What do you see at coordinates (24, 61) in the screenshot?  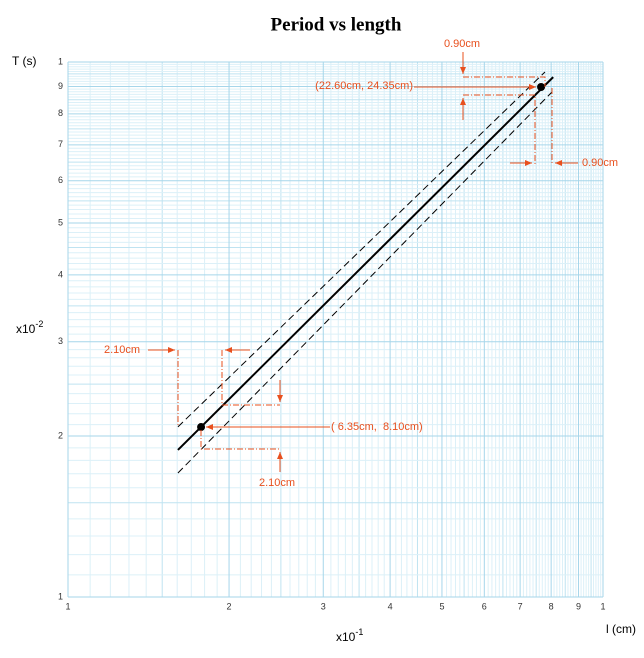 I see `y-axis-label: T (s)` at bounding box center [24, 61].